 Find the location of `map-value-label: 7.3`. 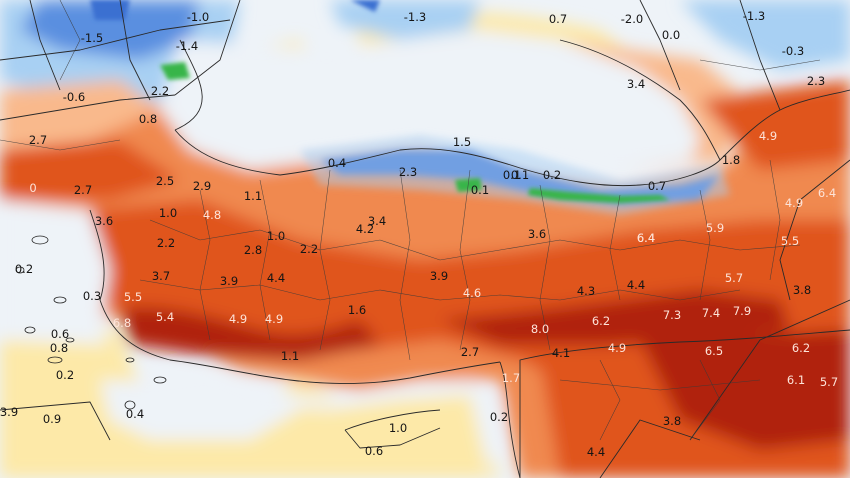

map-value-label: 7.3 is located at coordinates (672, 315).